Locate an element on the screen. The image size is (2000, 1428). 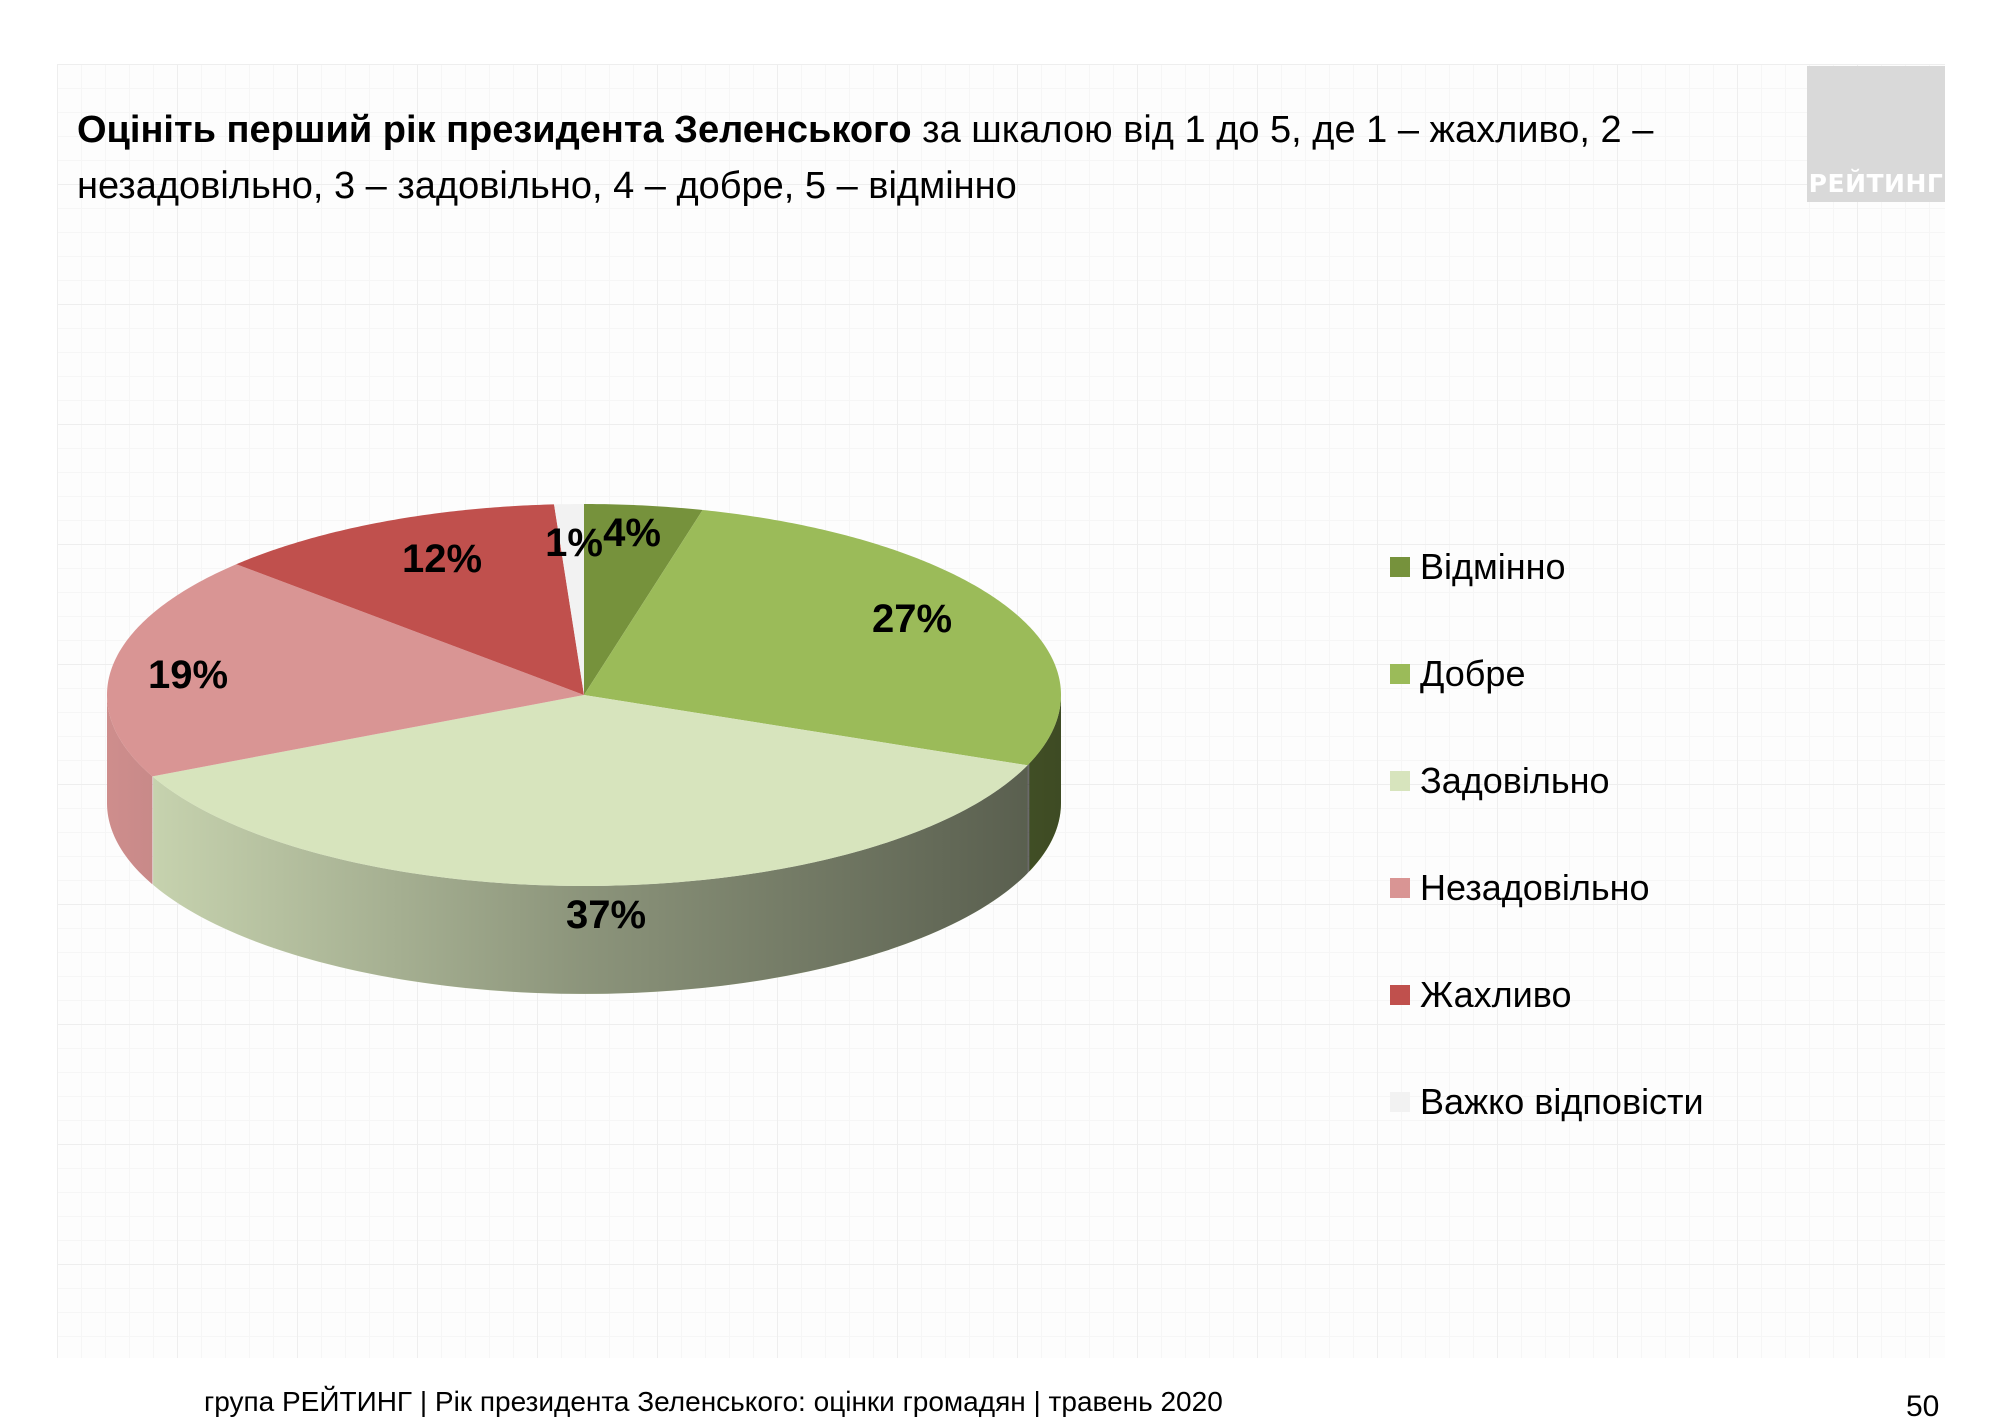
pie-slice-Важко відповісти is located at coordinates (569, 599).